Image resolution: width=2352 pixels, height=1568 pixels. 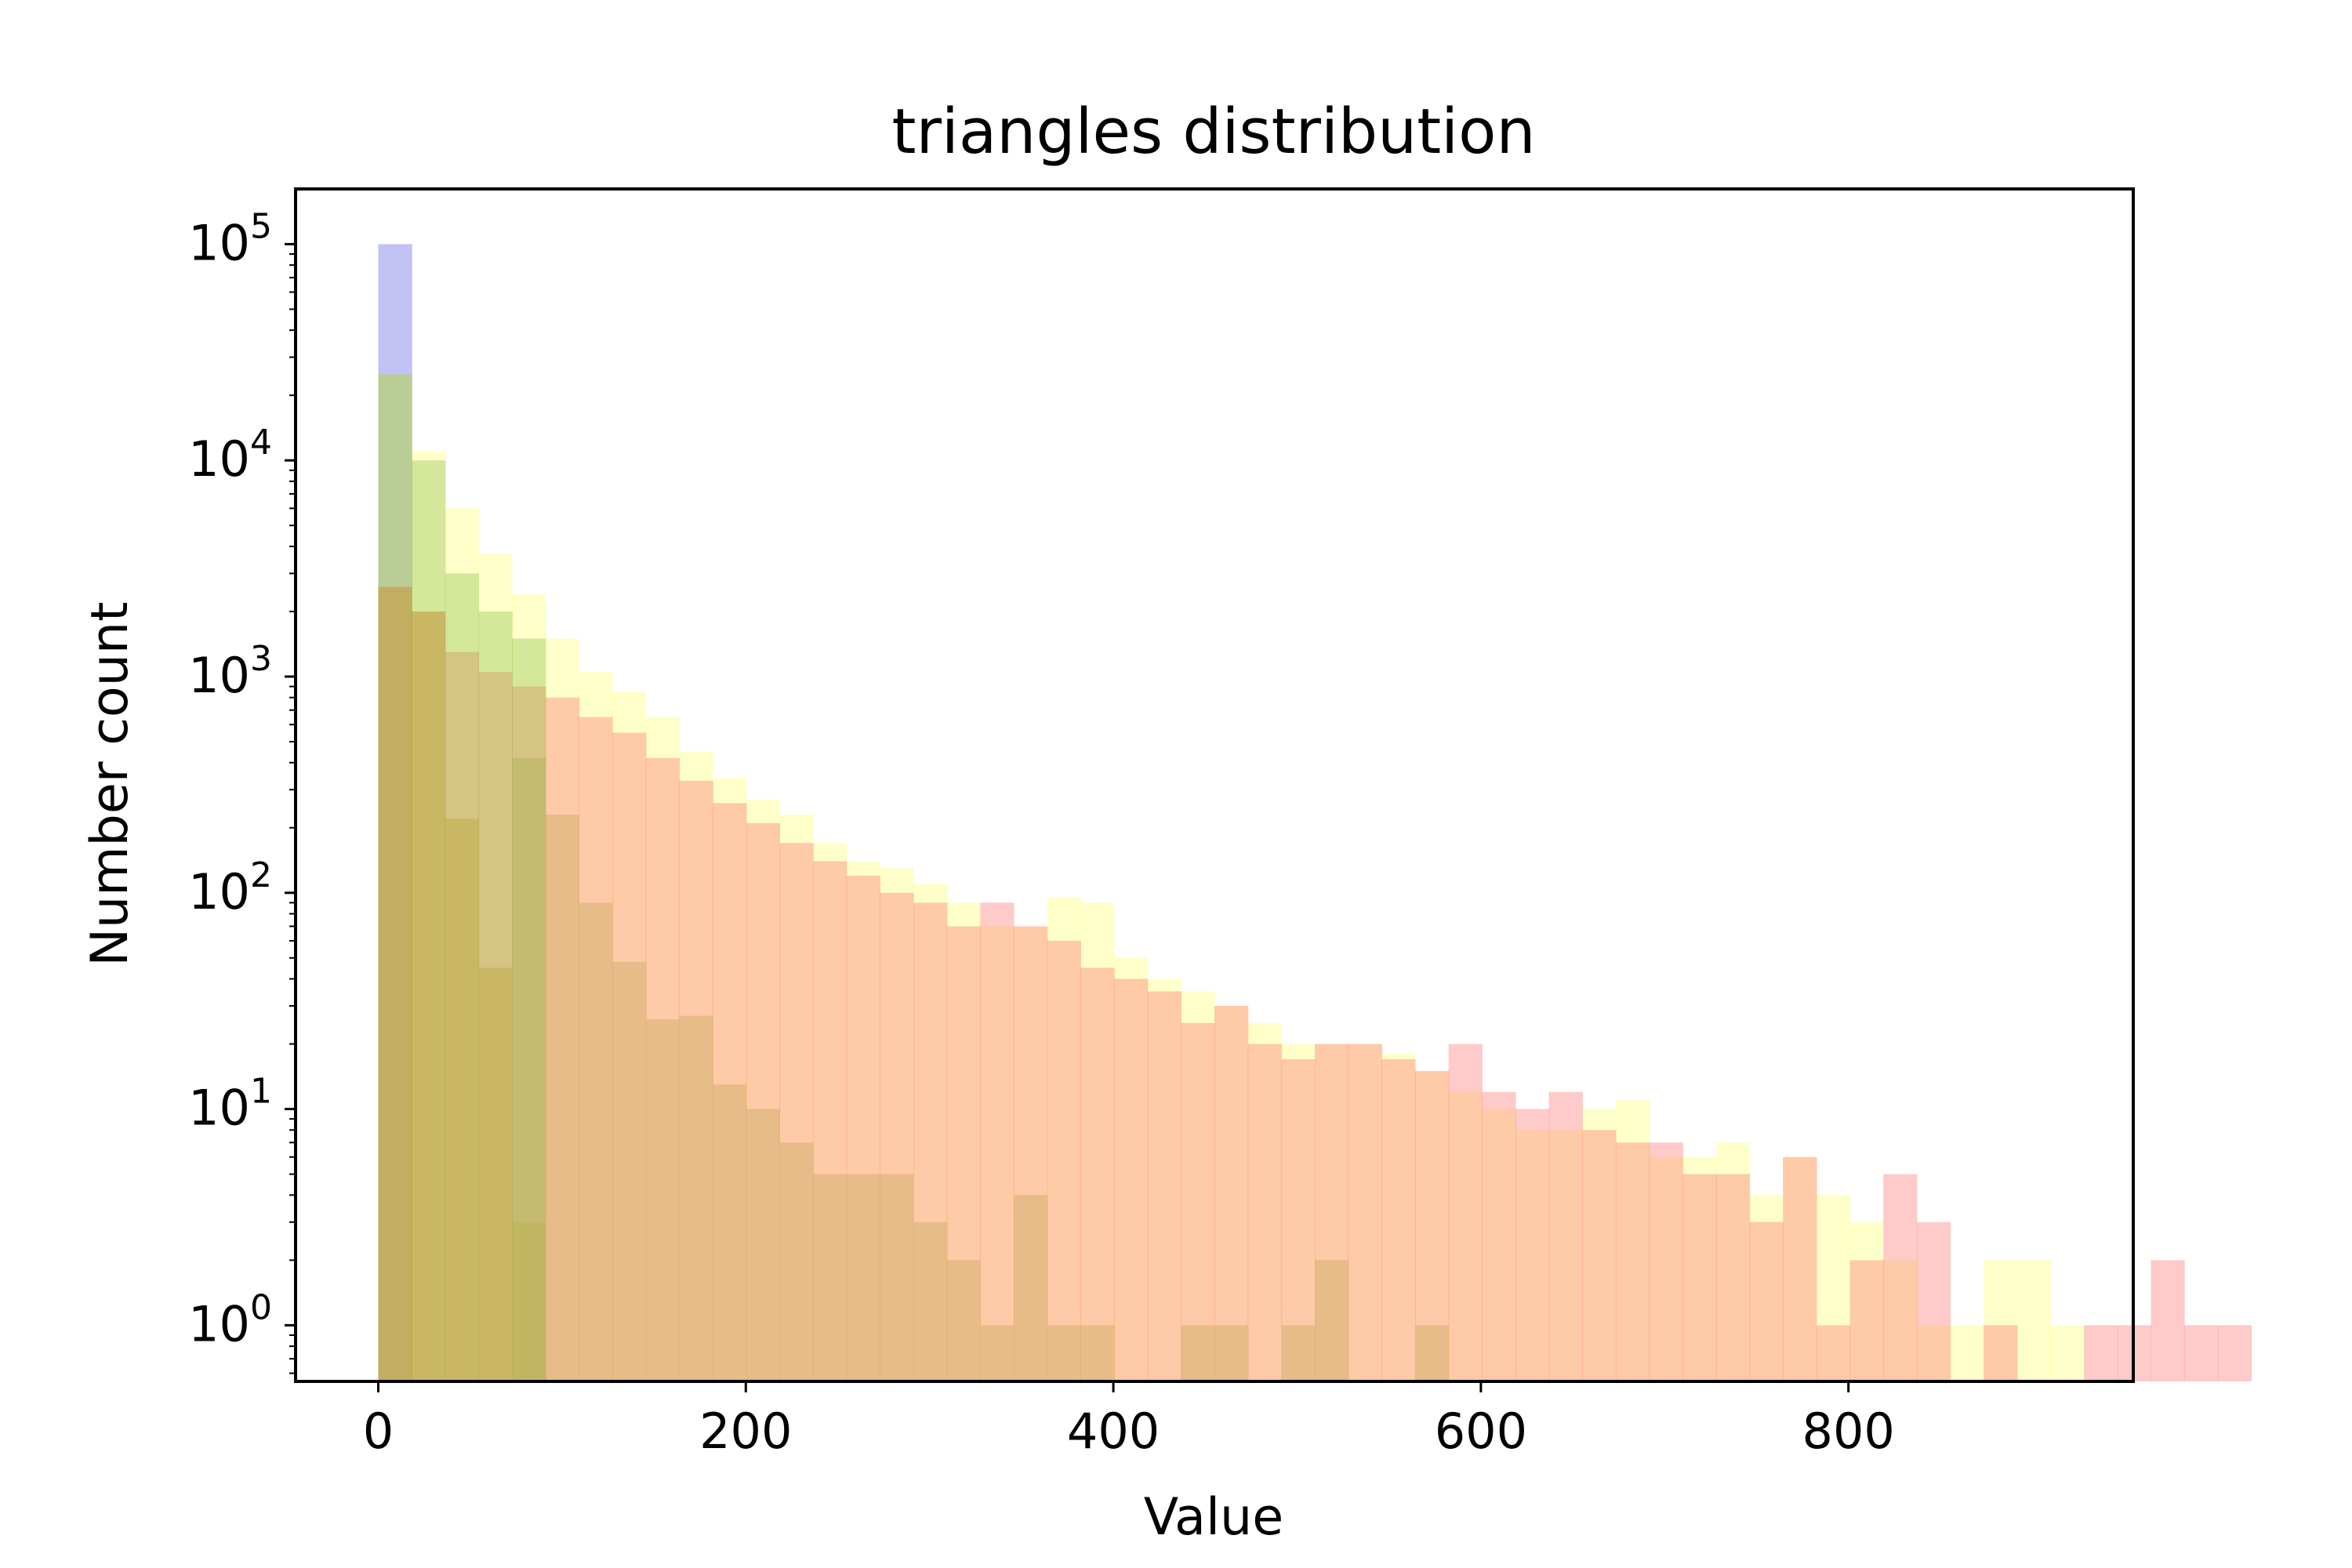 I want to click on y-tick-label: 10¹, so click(x=230, y=1104).